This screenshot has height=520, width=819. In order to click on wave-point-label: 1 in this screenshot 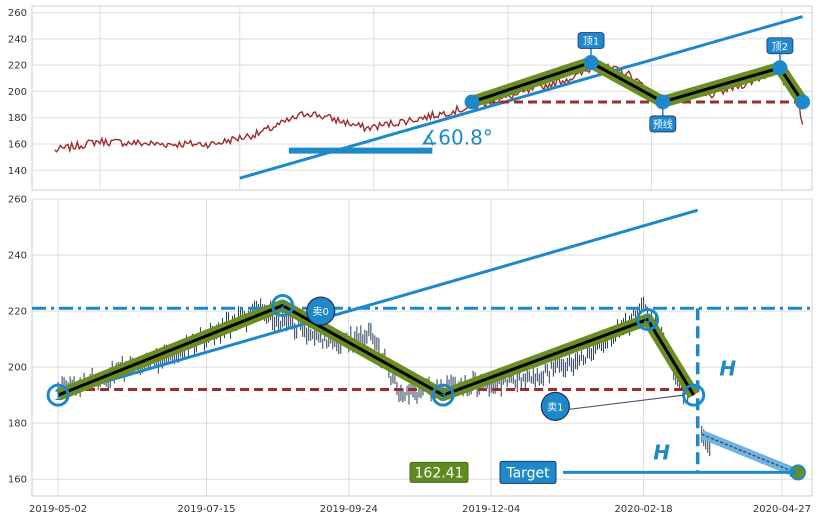, I will do `click(58, 396)`.